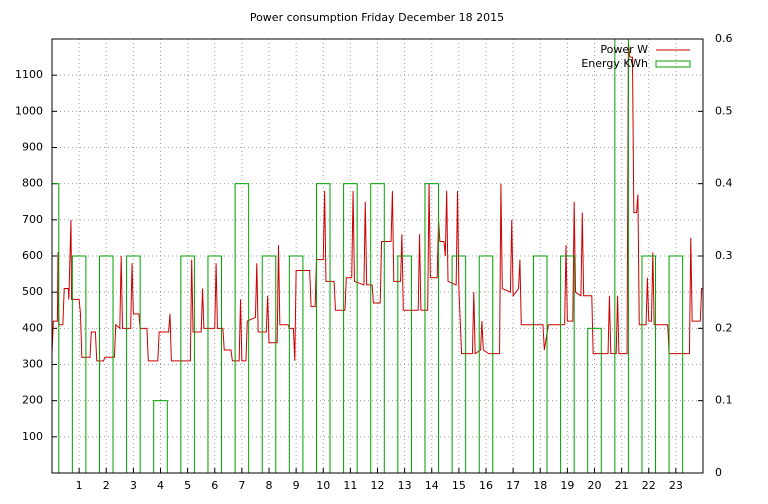  What do you see at coordinates (718, 472) in the screenshot?
I see `y2-tick-label: 0` at bounding box center [718, 472].